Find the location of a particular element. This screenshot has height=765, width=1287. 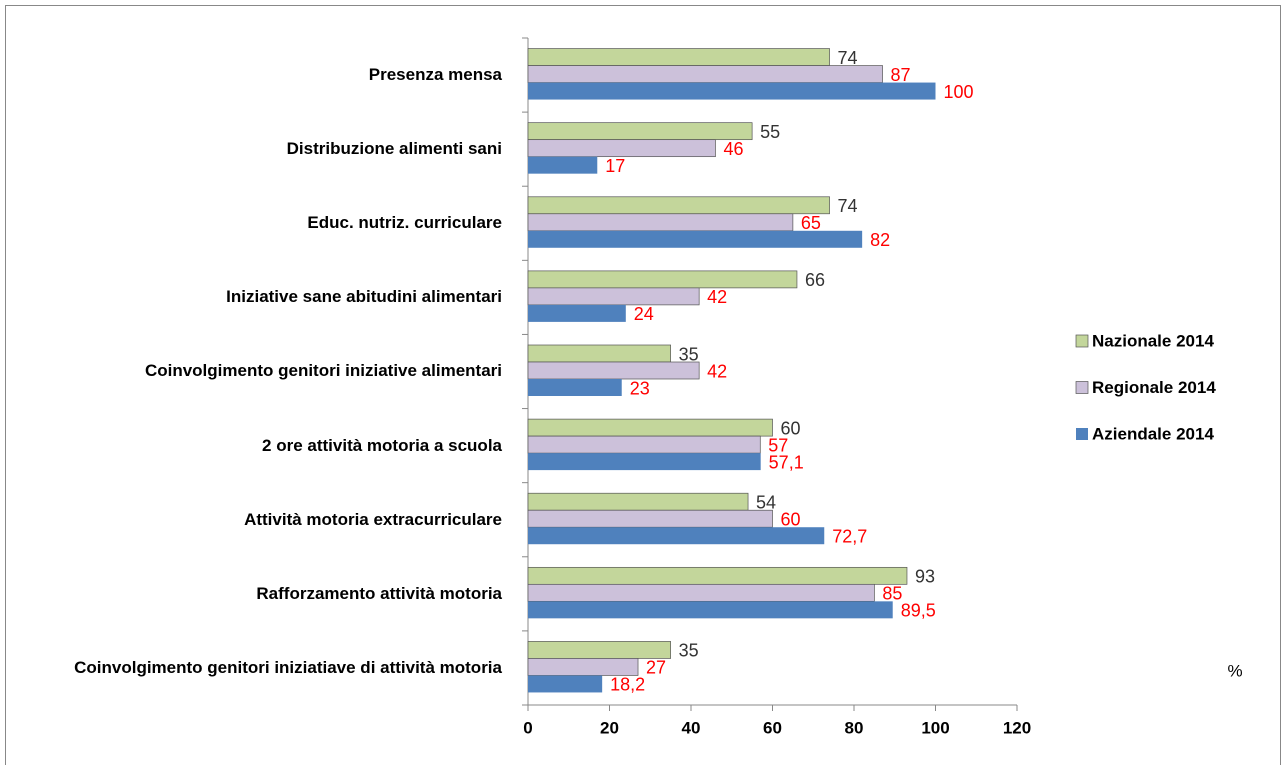

x-tick-label: 80 is located at coordinates (854, 727).